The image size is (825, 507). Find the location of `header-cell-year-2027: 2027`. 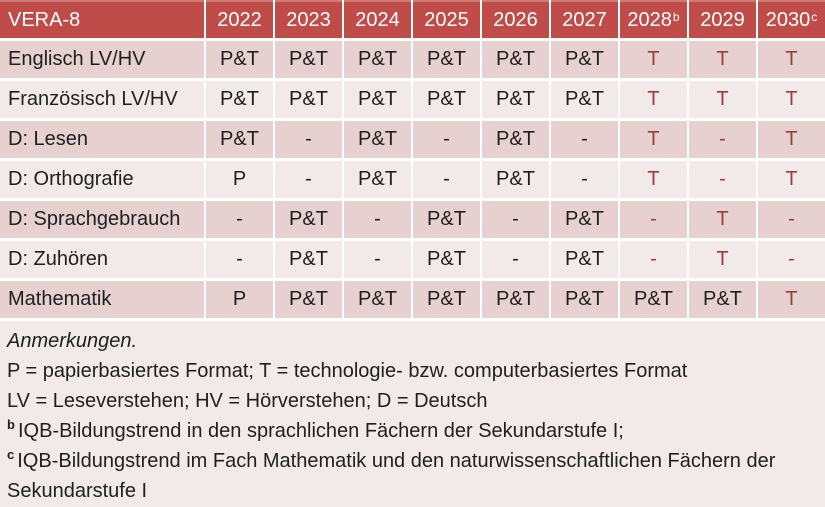

header-cell-year-2027: 2027 is located at coordinates (584, 19).